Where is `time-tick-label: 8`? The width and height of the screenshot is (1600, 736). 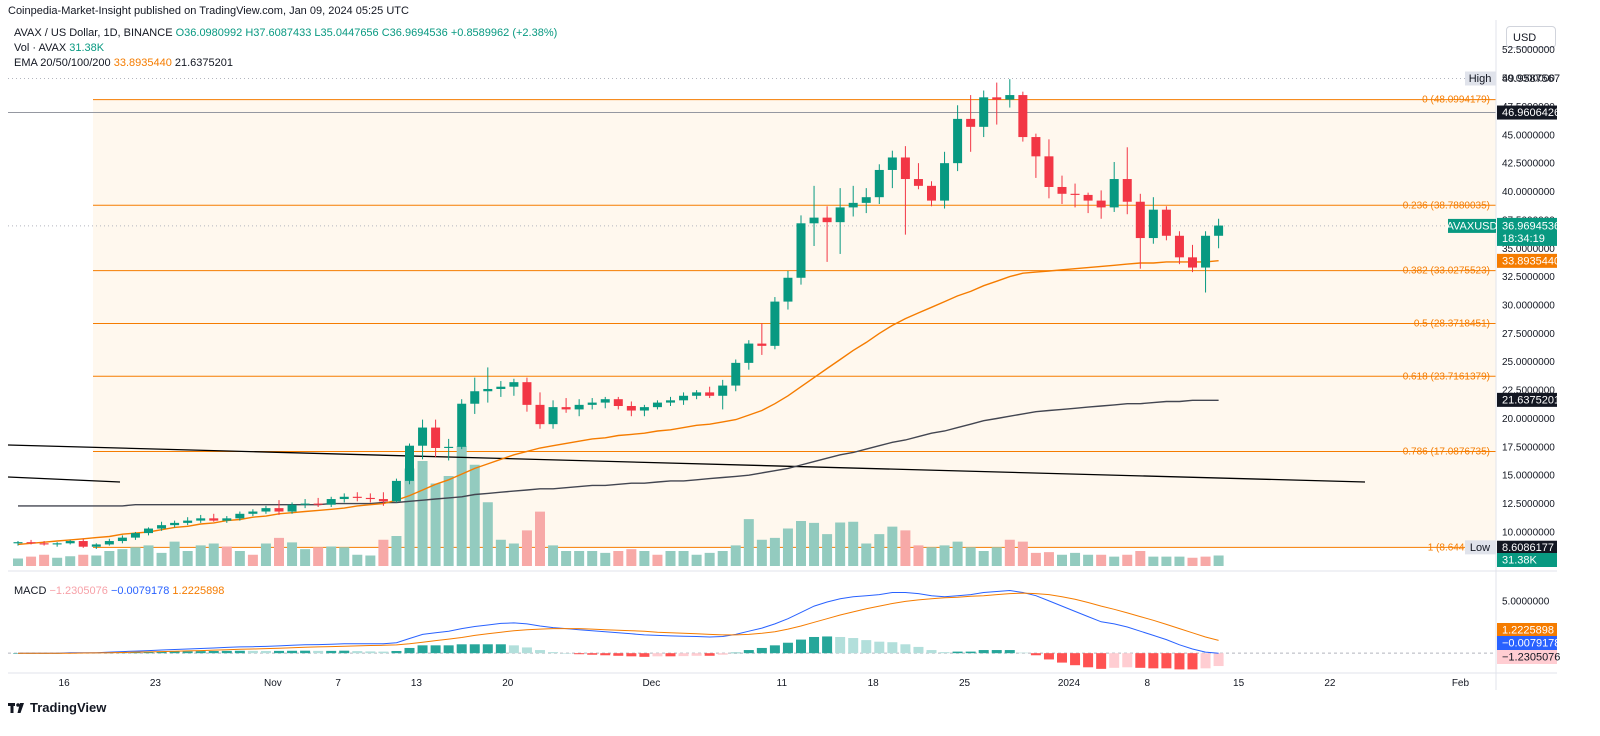 time-tick-label: 8 is located at coordinates (1147, 683).